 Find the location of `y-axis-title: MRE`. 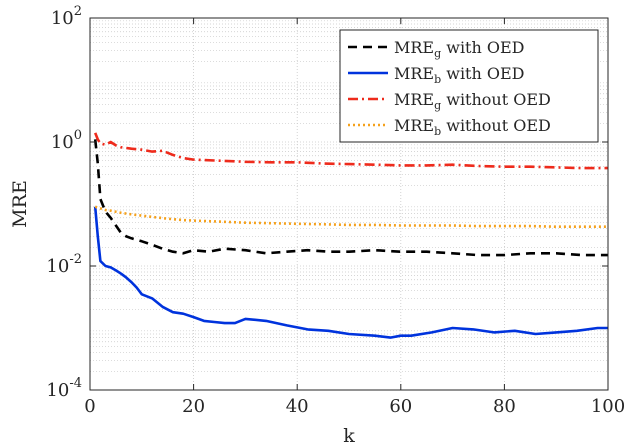

y-axis-title: MRE is located at coordinates (20, 204).